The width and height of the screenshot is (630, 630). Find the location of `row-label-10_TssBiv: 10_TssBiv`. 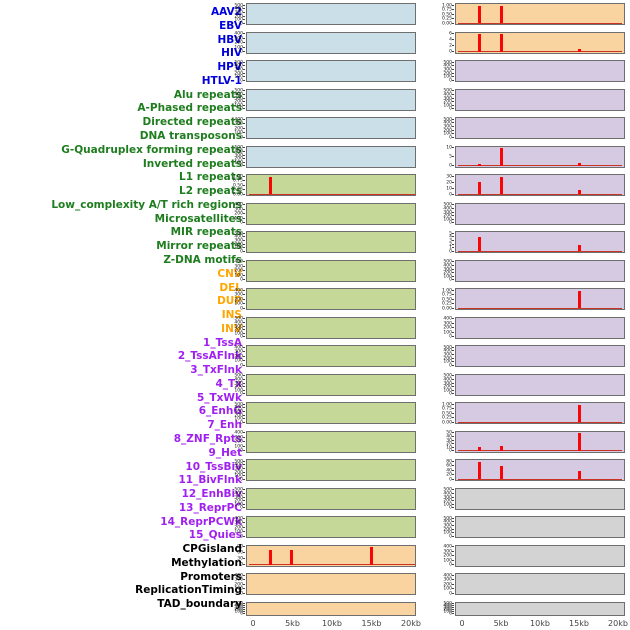

row-label-10_TssBiv: 10_TssBiv is located at coordinates (213, 466).